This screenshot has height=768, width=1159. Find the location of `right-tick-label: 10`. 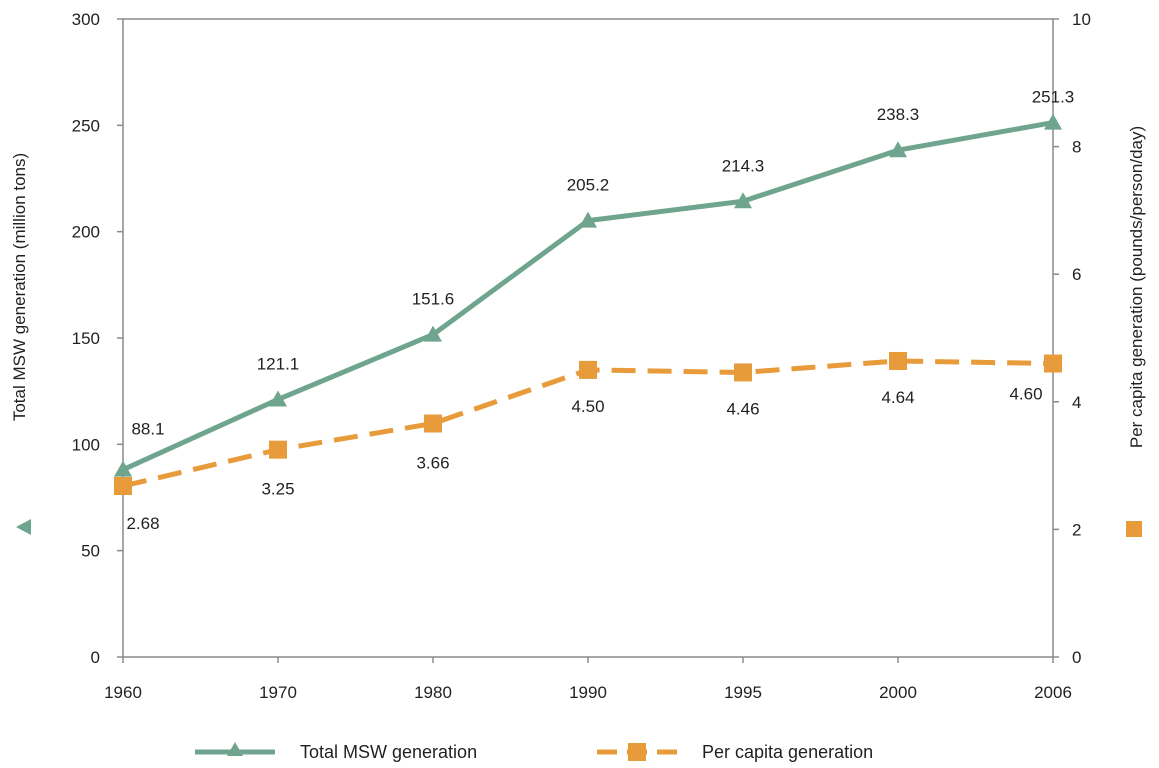

right-tick-label: 10 is located at coordinates (1081, 19).